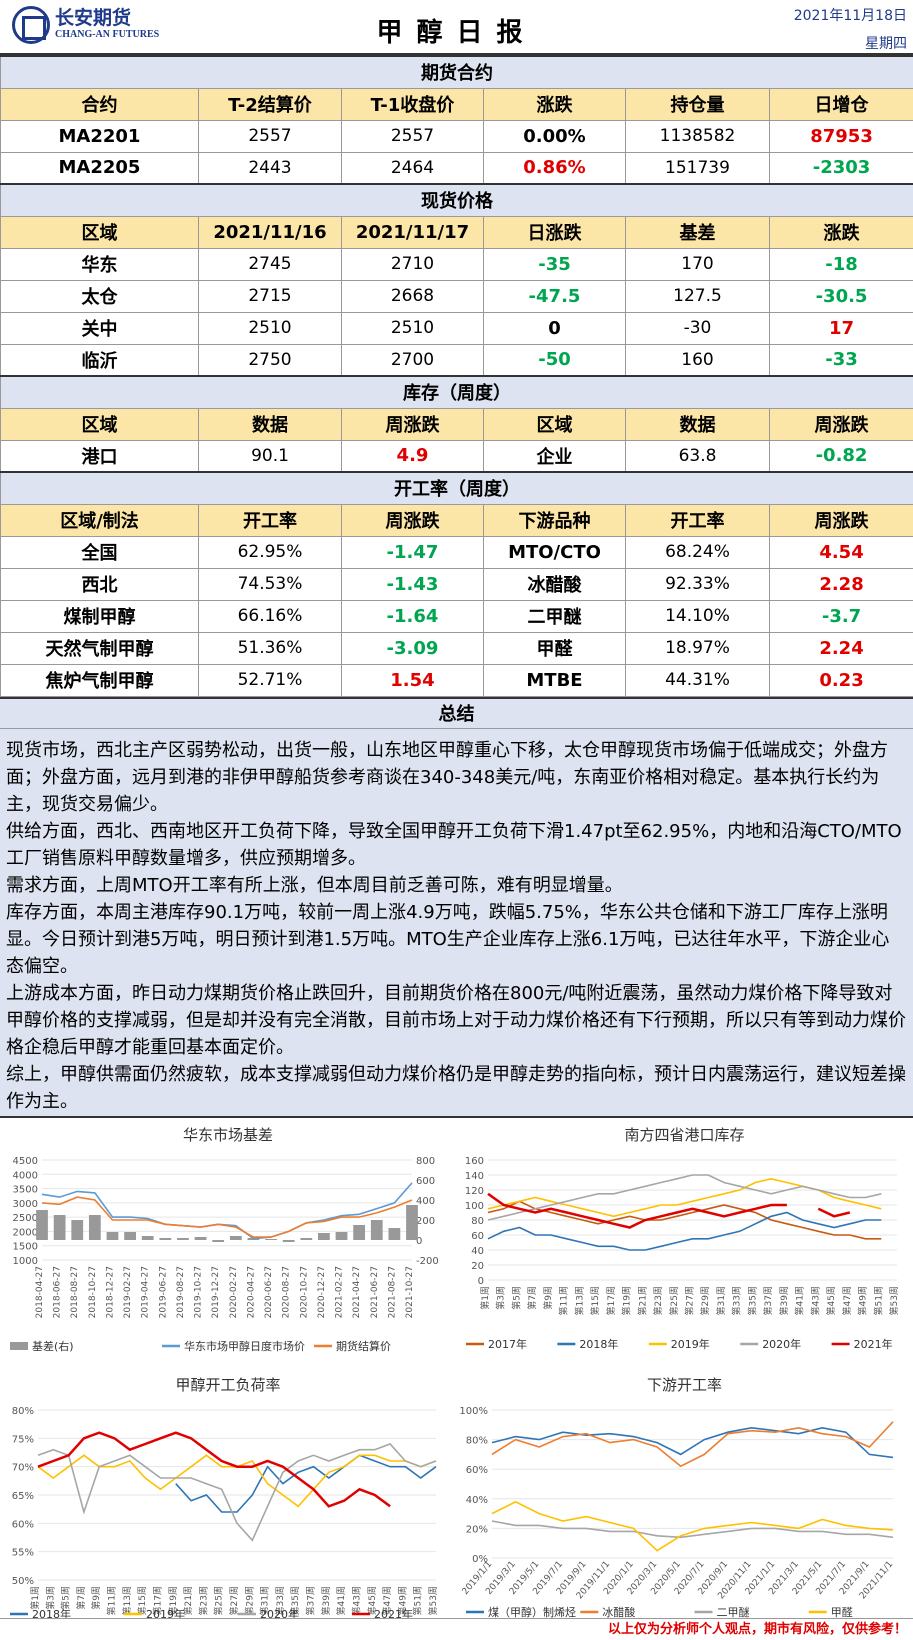 This screenshot has width=913, height=1640. I want to click on table-cell: -47.5, so click(554, 296).